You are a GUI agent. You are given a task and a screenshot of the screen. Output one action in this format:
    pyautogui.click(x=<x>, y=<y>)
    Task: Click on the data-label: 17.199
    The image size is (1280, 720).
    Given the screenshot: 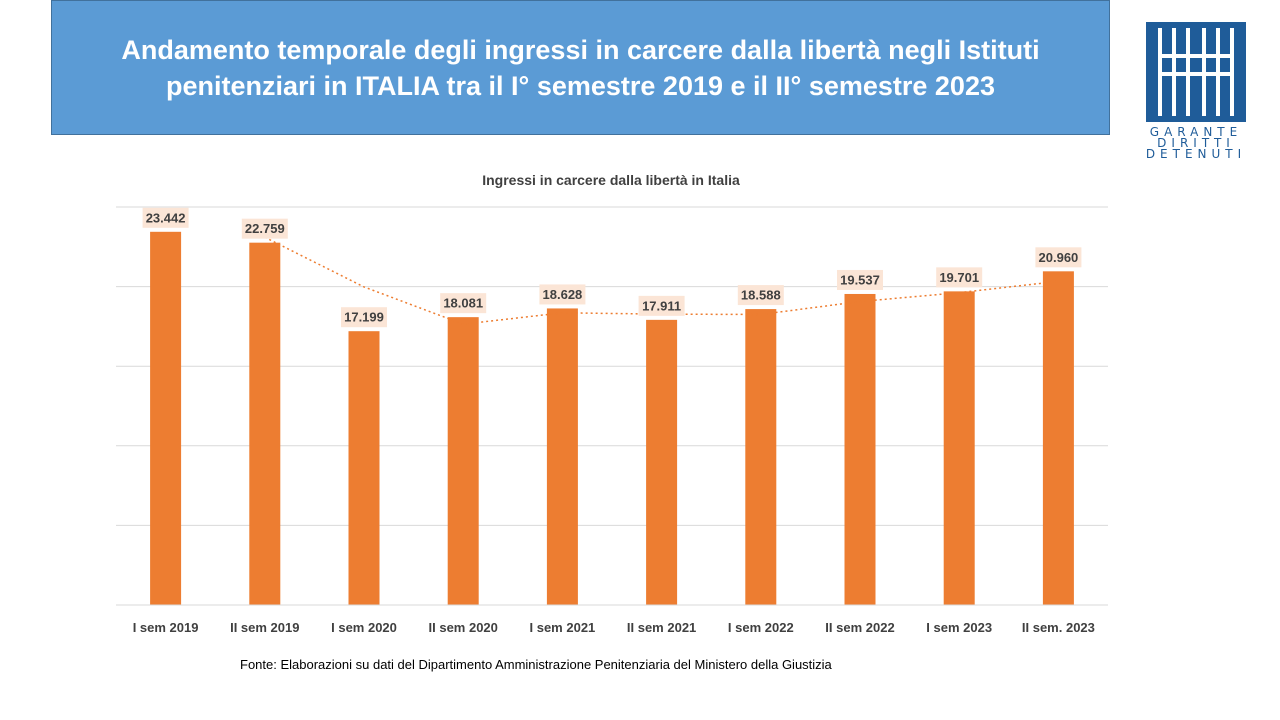 What is the action you would take?
    pyautogui.click(x=364, y=317)
    